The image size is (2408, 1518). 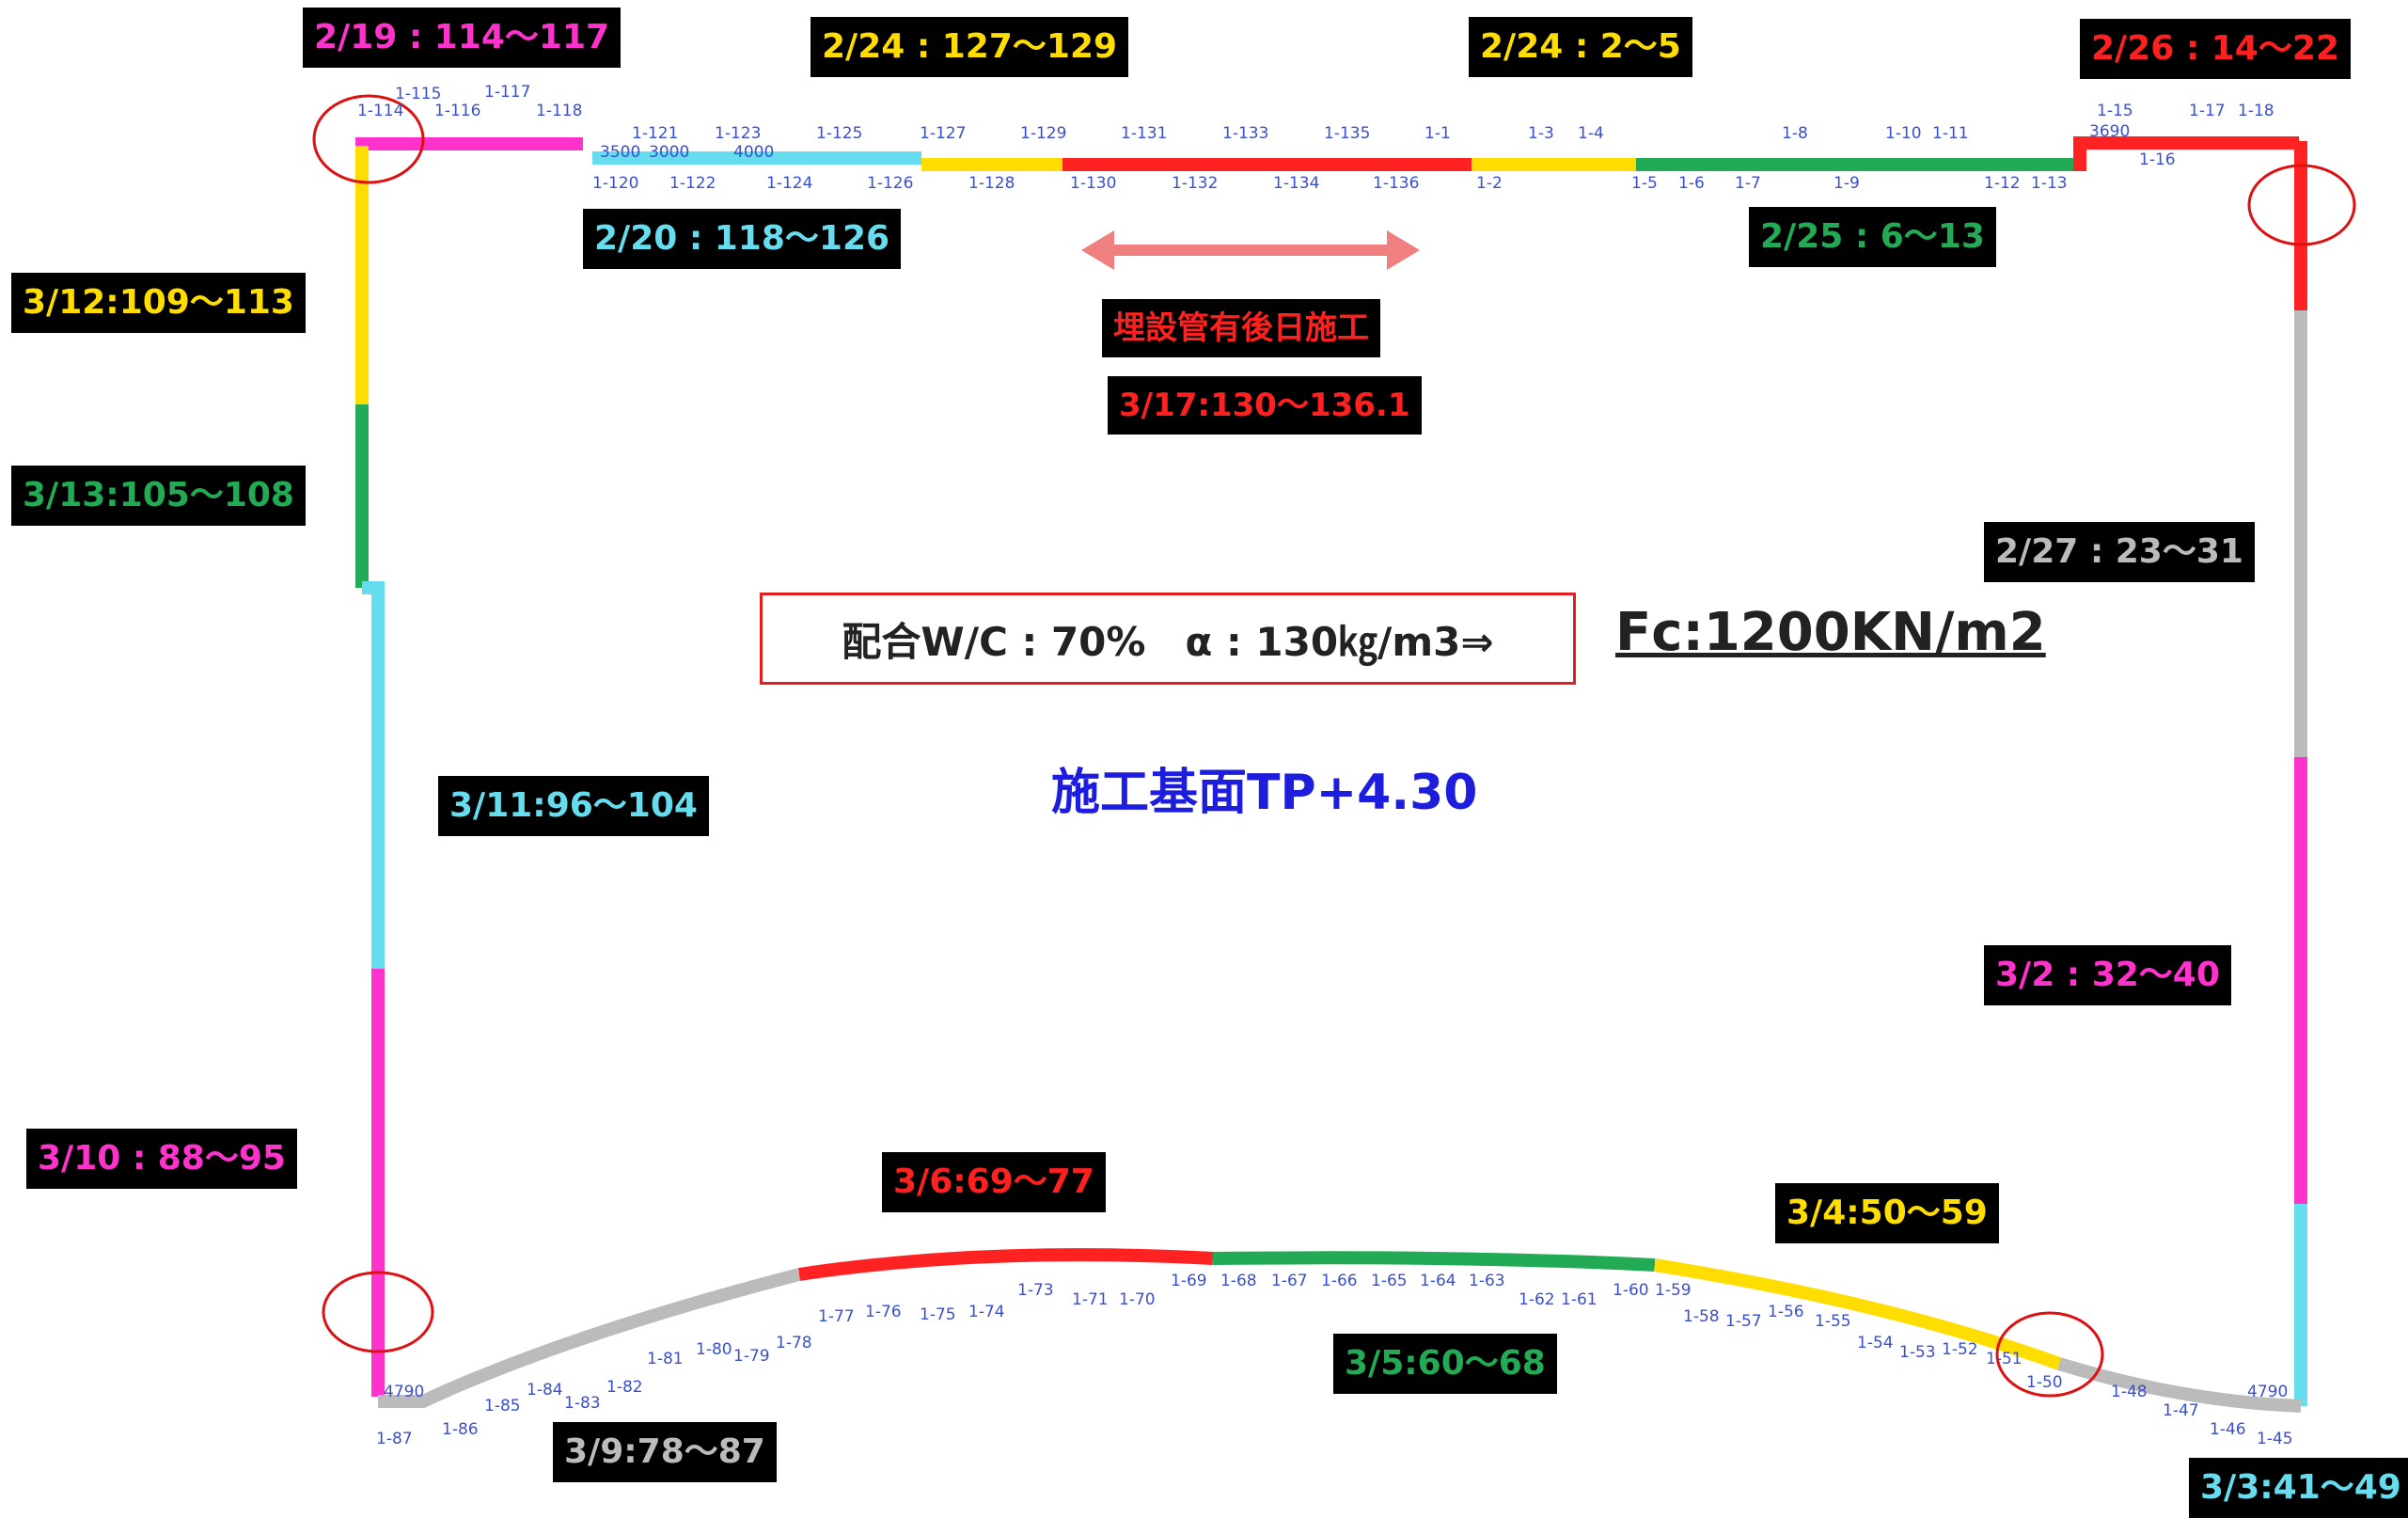 What do you see at coordinates (2215, 49) in the screenshot?
I see `date-label: 2/26 : 14～22` at bounding box center [2215, 49].